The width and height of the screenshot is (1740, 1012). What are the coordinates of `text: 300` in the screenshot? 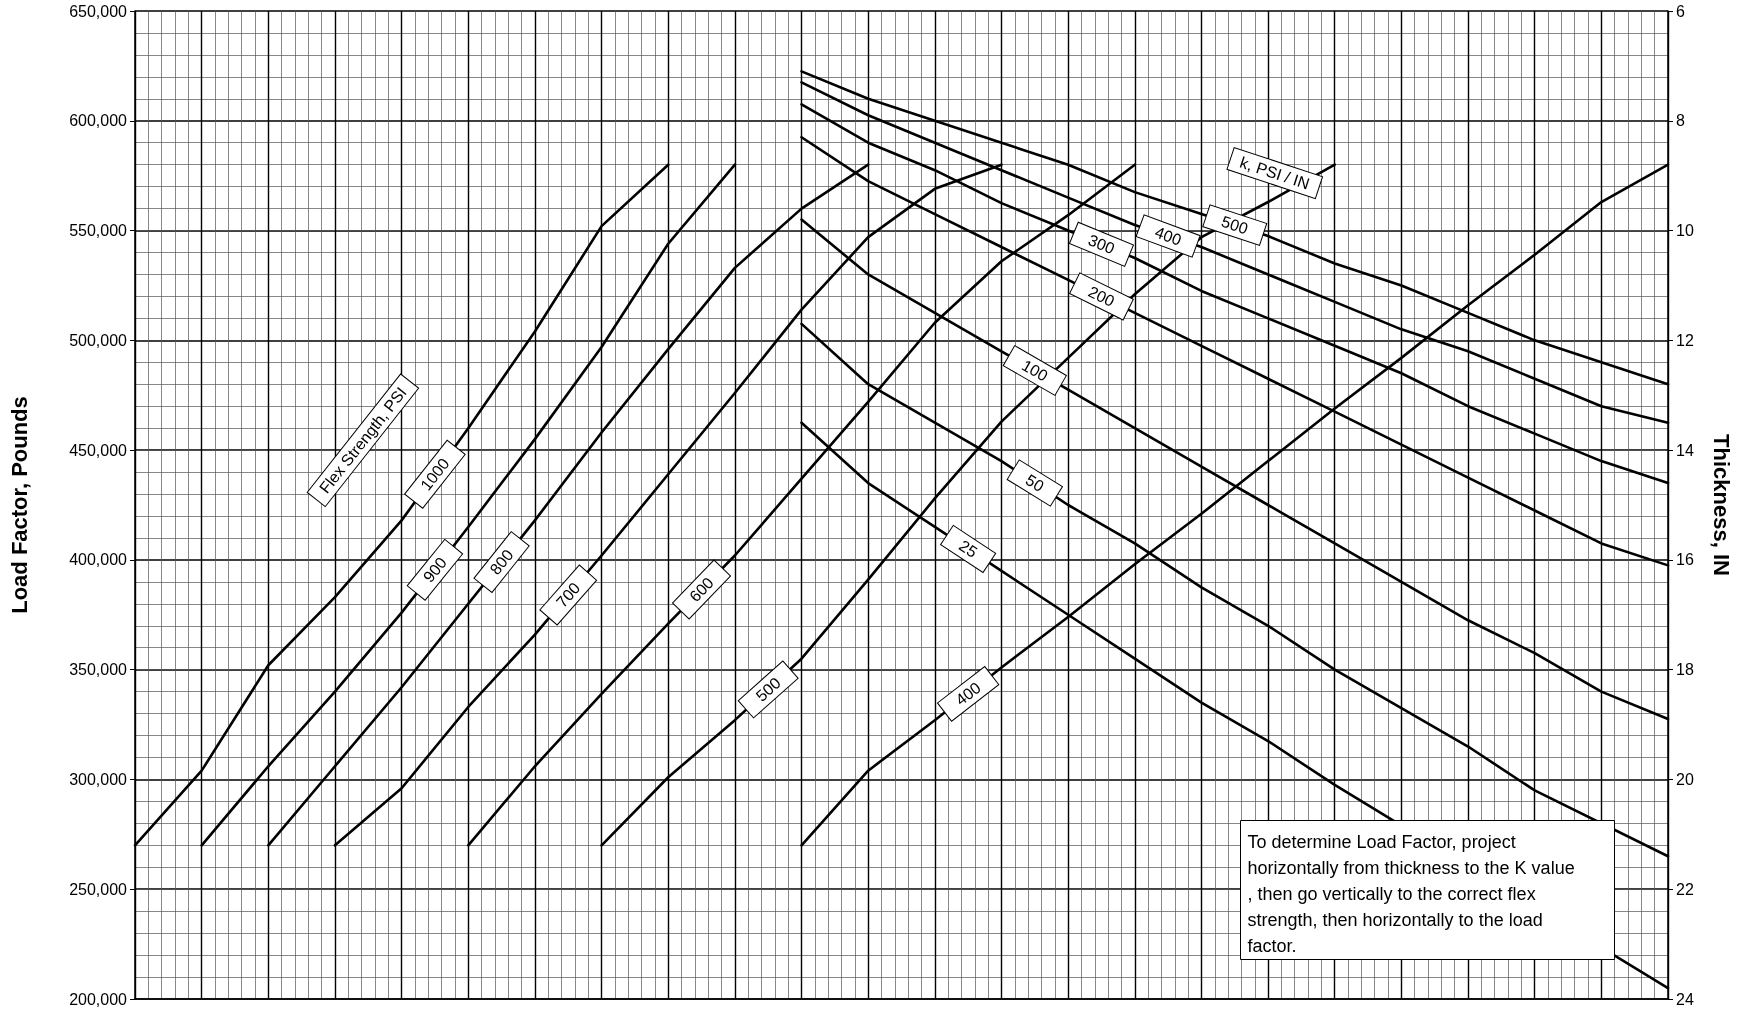 It's located at (1101, 244).